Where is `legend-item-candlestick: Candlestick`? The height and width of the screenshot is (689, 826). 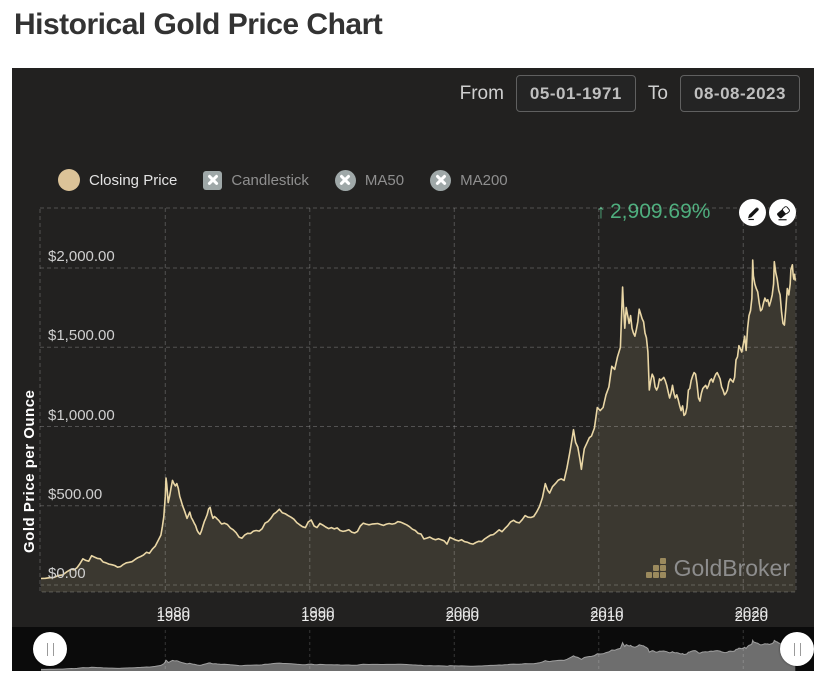 legend-item-candlestick: Candlestick is located at coordinates (256, 180).